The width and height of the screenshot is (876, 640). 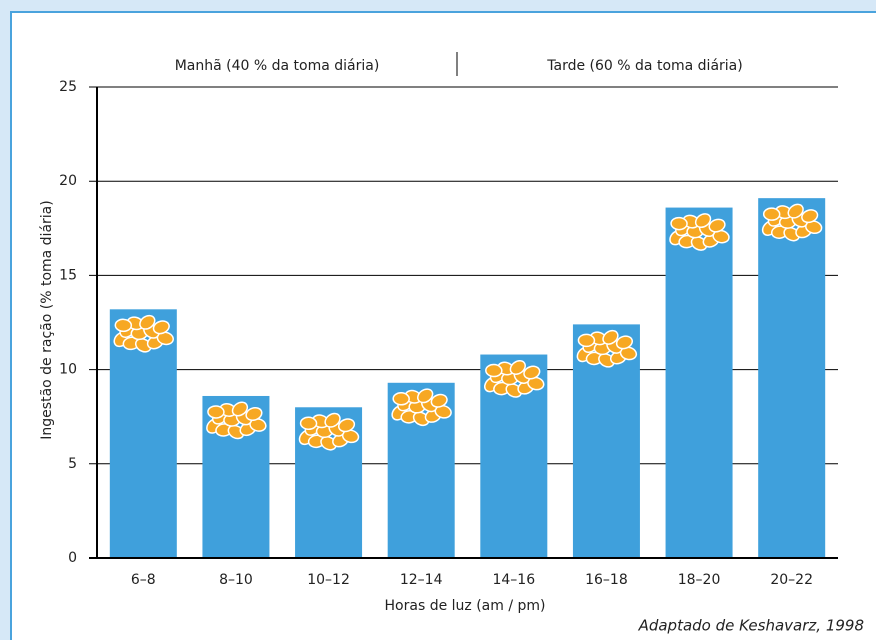 What do you see at coordinates (606, 580) in the screenshot?
I see `x-tick-label: 16–18` at bounding box center [606, 580].